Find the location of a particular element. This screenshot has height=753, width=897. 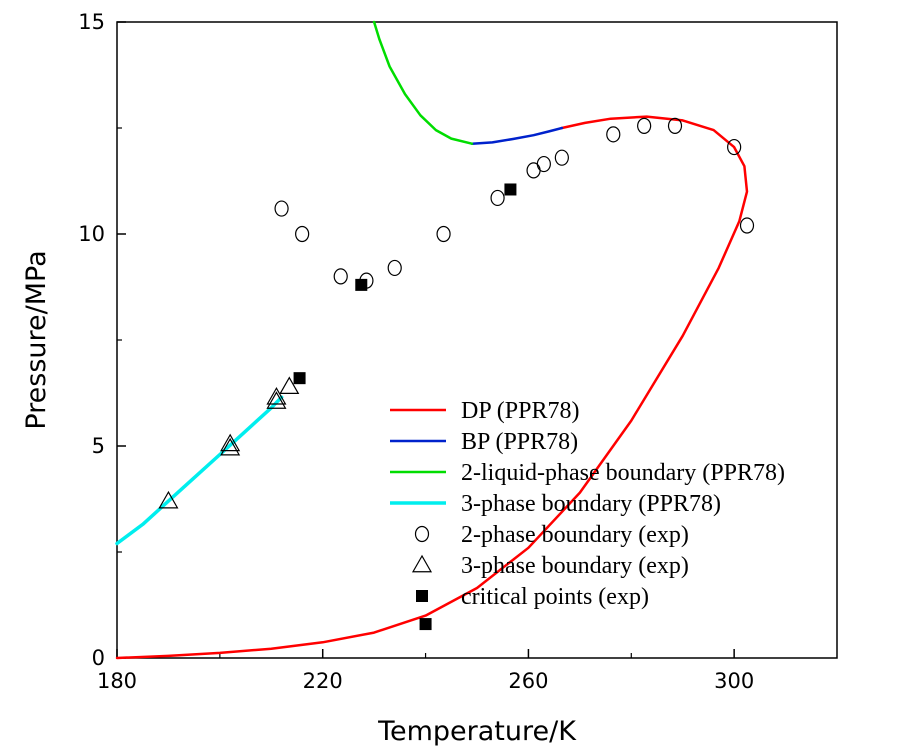

legend-swatch-2-phase-boundary-exp is located at coordinates (422, 534).